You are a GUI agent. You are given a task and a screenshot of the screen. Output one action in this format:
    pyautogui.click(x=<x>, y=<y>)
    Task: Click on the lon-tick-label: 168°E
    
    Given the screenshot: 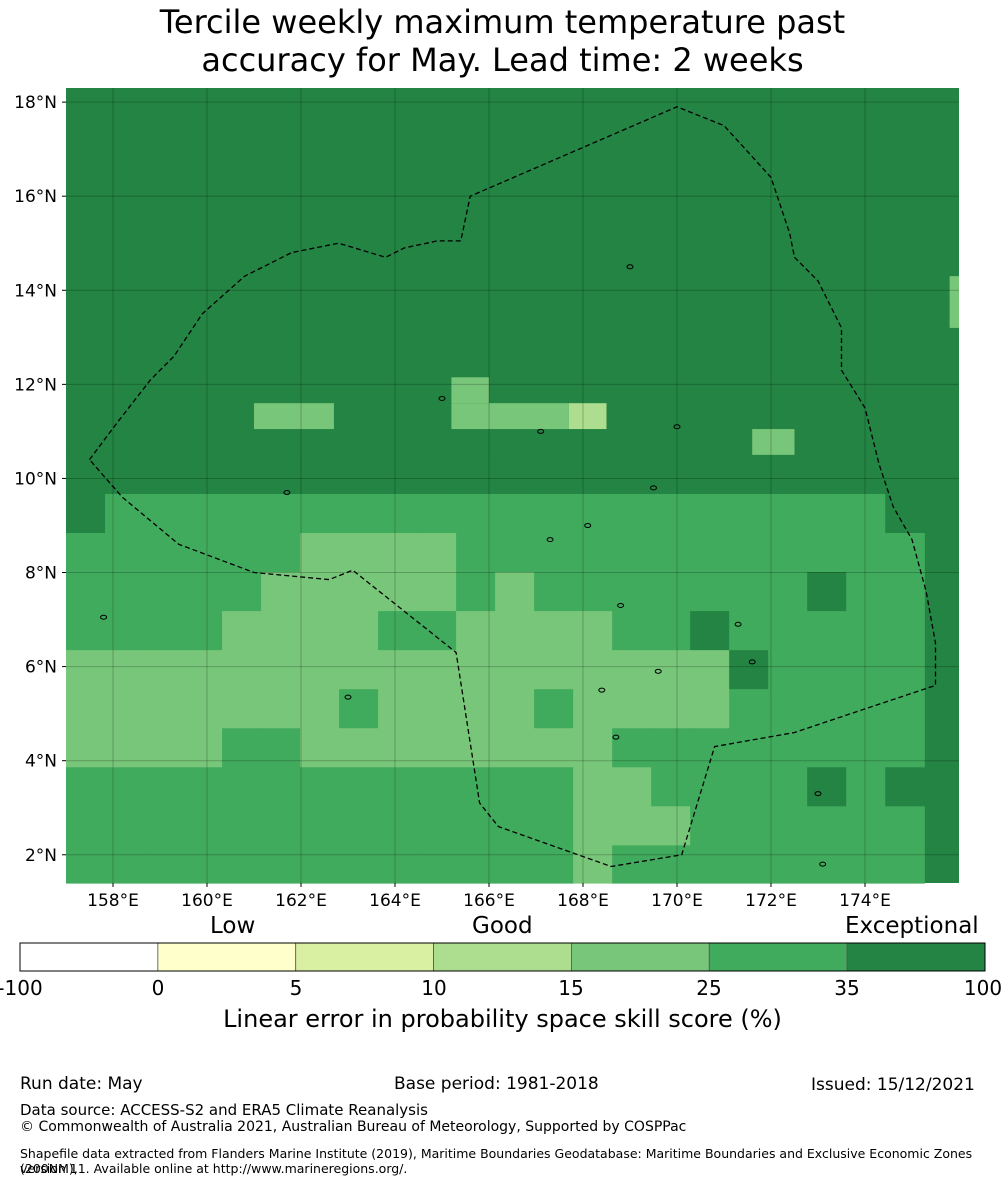 What is the action you would take?
    pyautogui.click(x=583, y=901)
    